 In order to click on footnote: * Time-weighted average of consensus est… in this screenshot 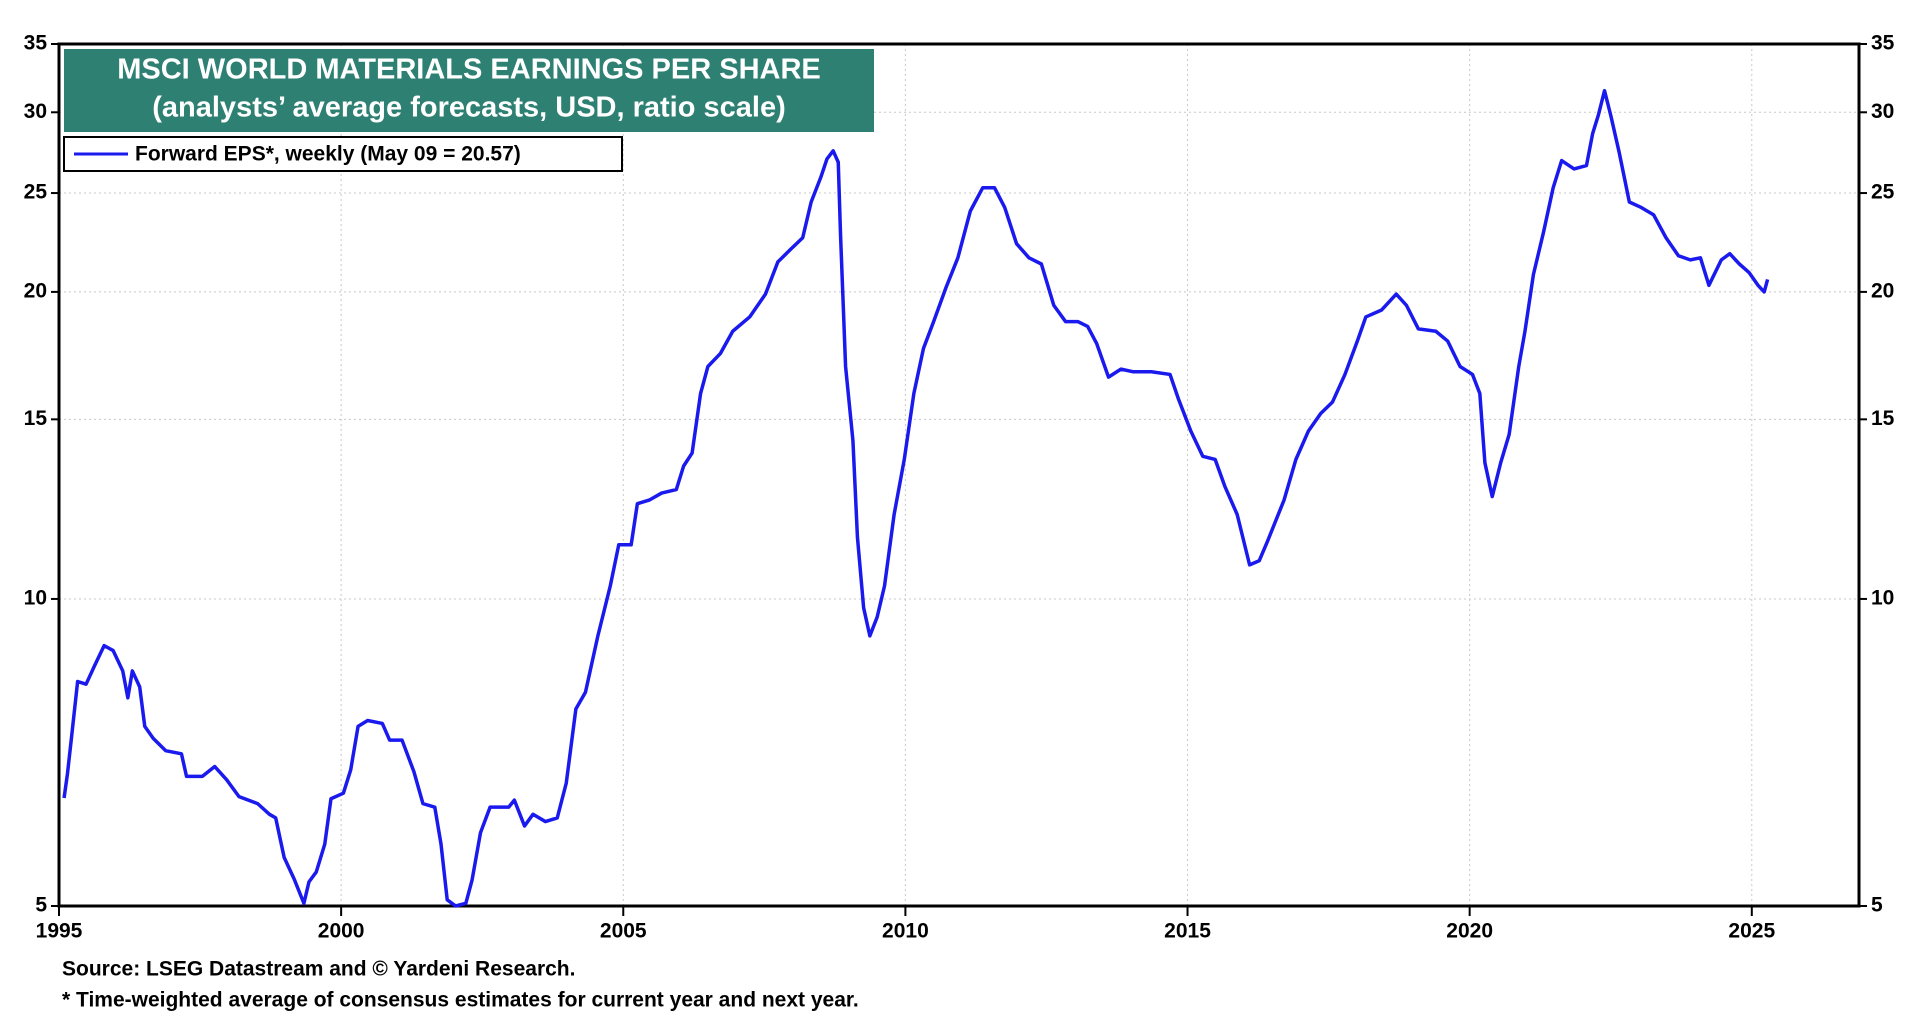, I will do `click(460, 1000)`.